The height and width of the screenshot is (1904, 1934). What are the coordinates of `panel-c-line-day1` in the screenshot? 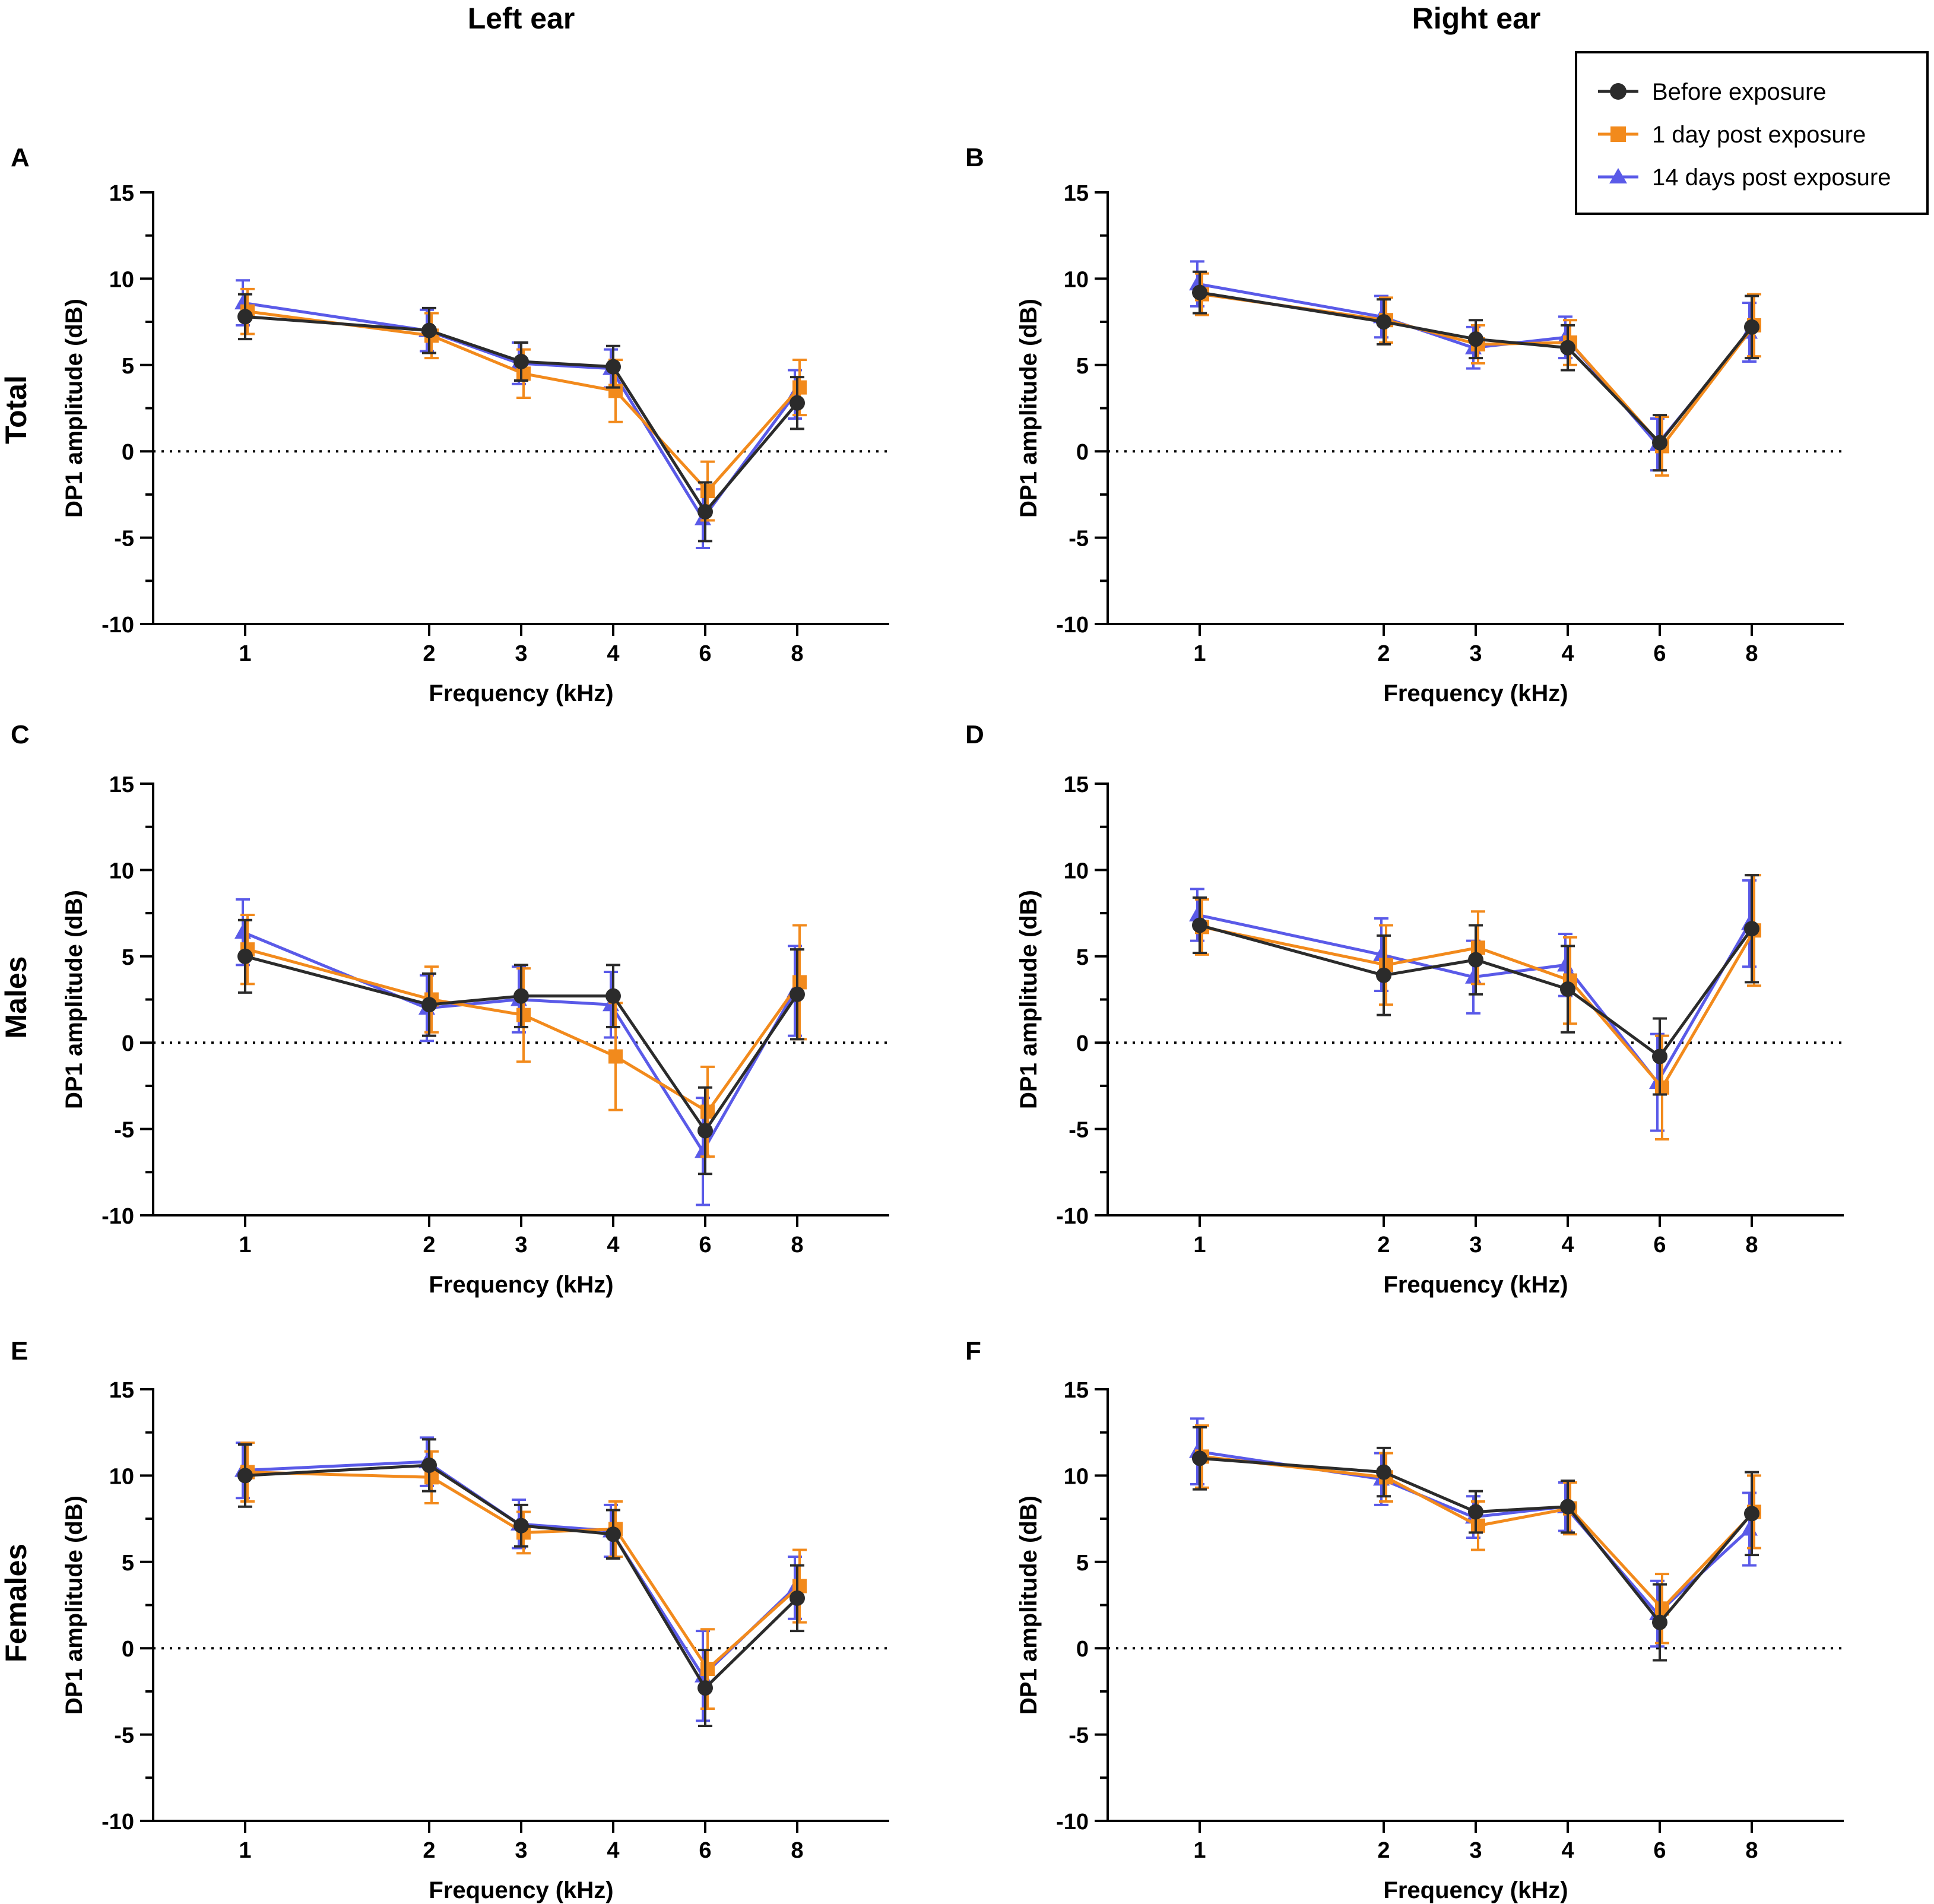 It's located at (524, 1031).